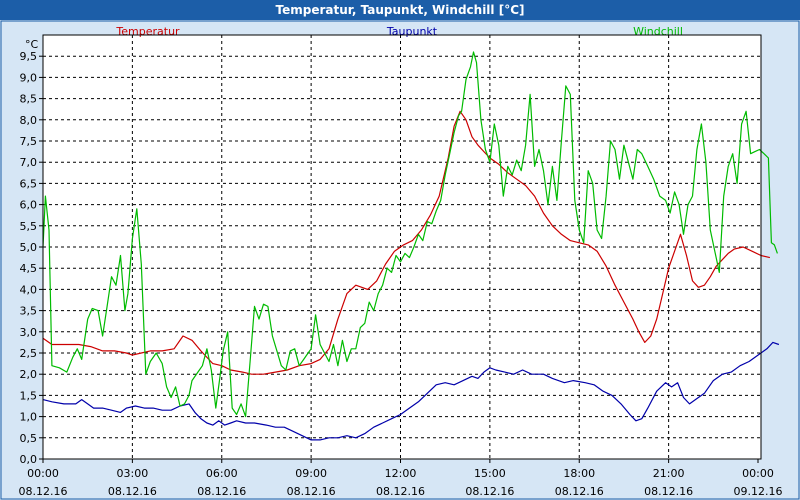 The image size is (800, 500). I want to click on y-tick-label: 0,5, so click(29, 438).